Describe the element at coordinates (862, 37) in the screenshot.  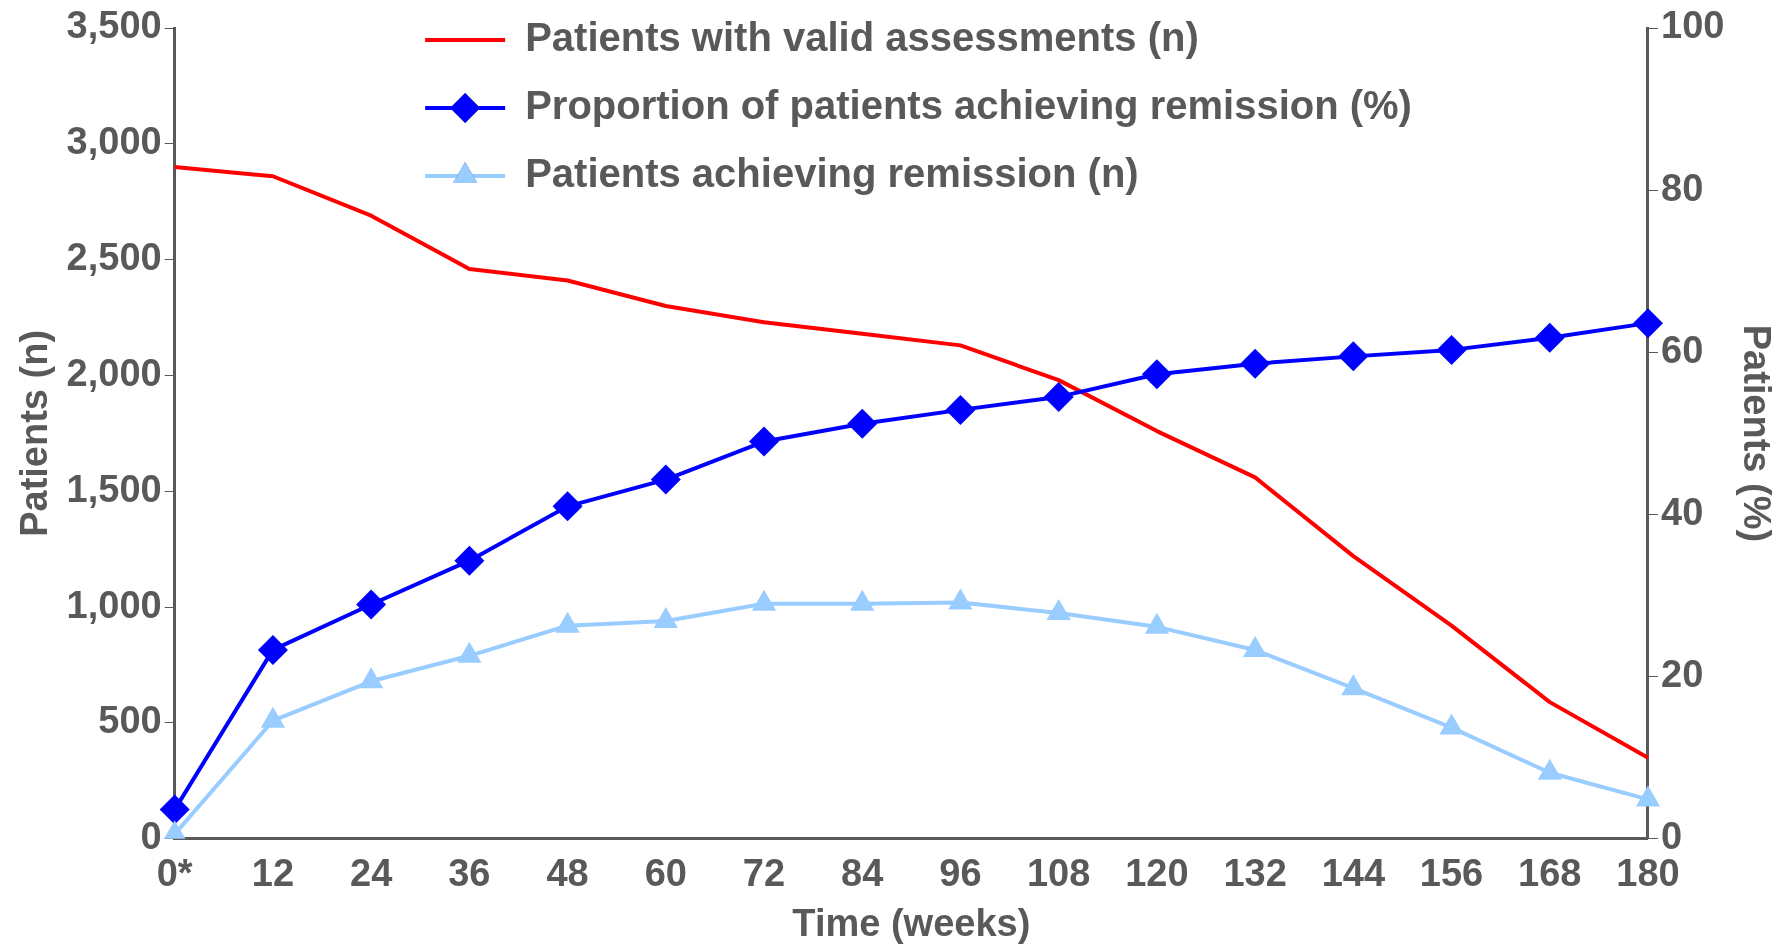
I see `legend-label: Patients with valid assessments (n)` at that location.